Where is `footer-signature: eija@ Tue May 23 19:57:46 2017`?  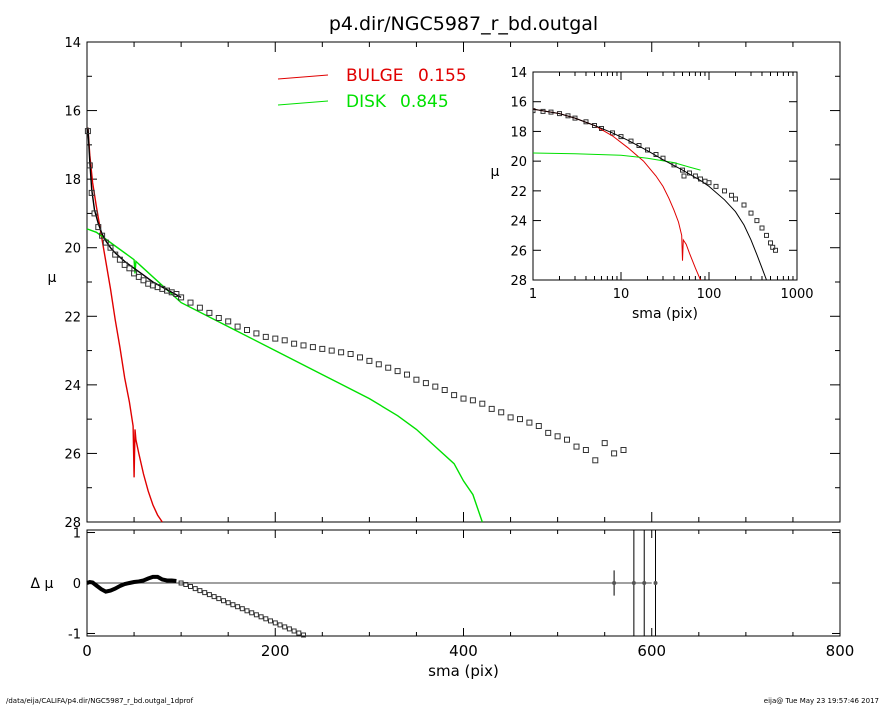
footer-signature: eija@ Tue May 23 19:57:46 2017 is located at coordinates (821, 701).